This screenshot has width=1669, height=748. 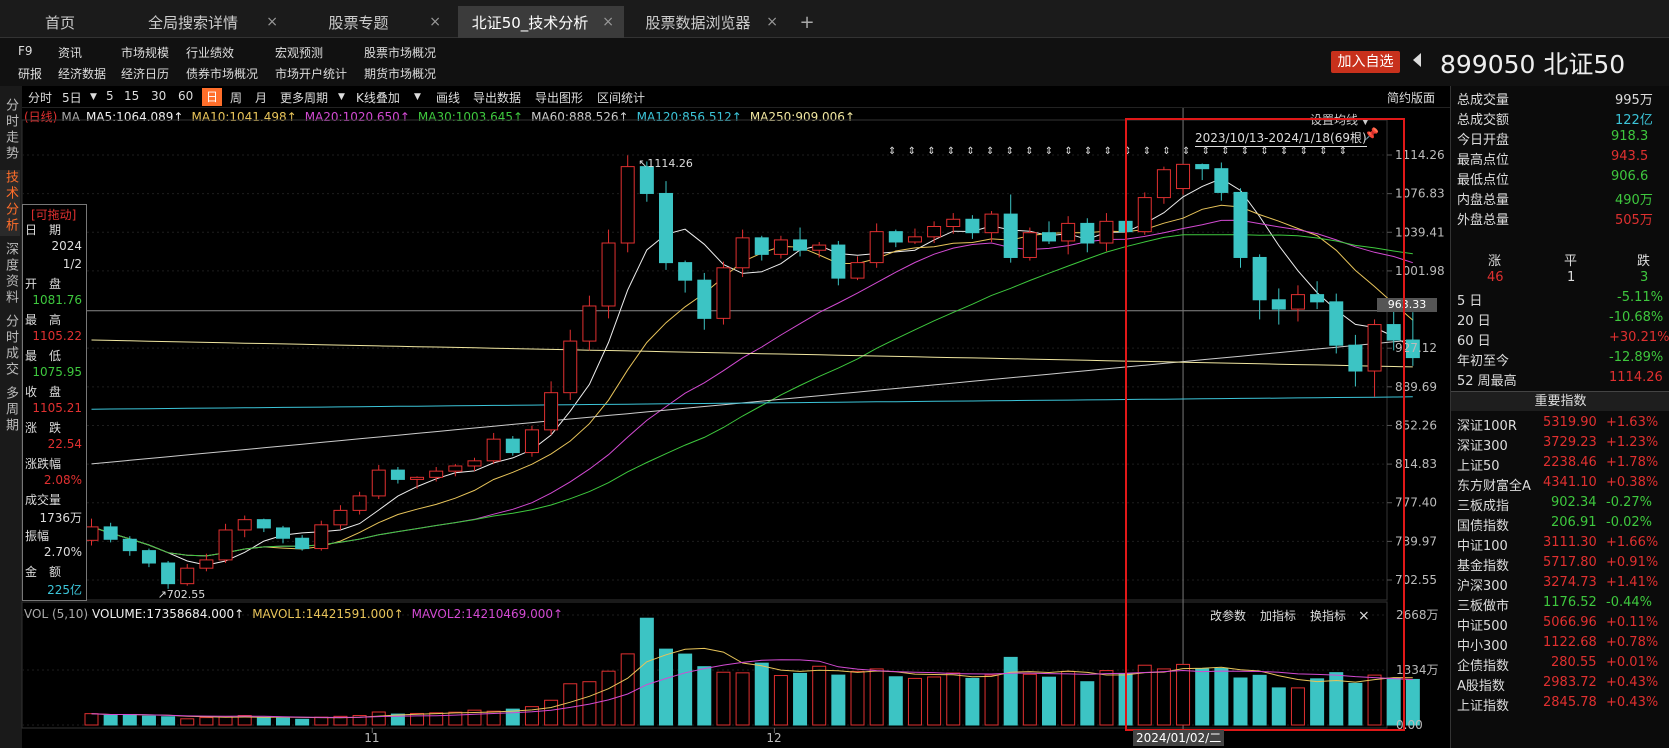 What do you see at coordinates (10, 275) in the screenshot?
I see `sidebar-item-deep-data: 深度资料` at bounding box center [10, 275].